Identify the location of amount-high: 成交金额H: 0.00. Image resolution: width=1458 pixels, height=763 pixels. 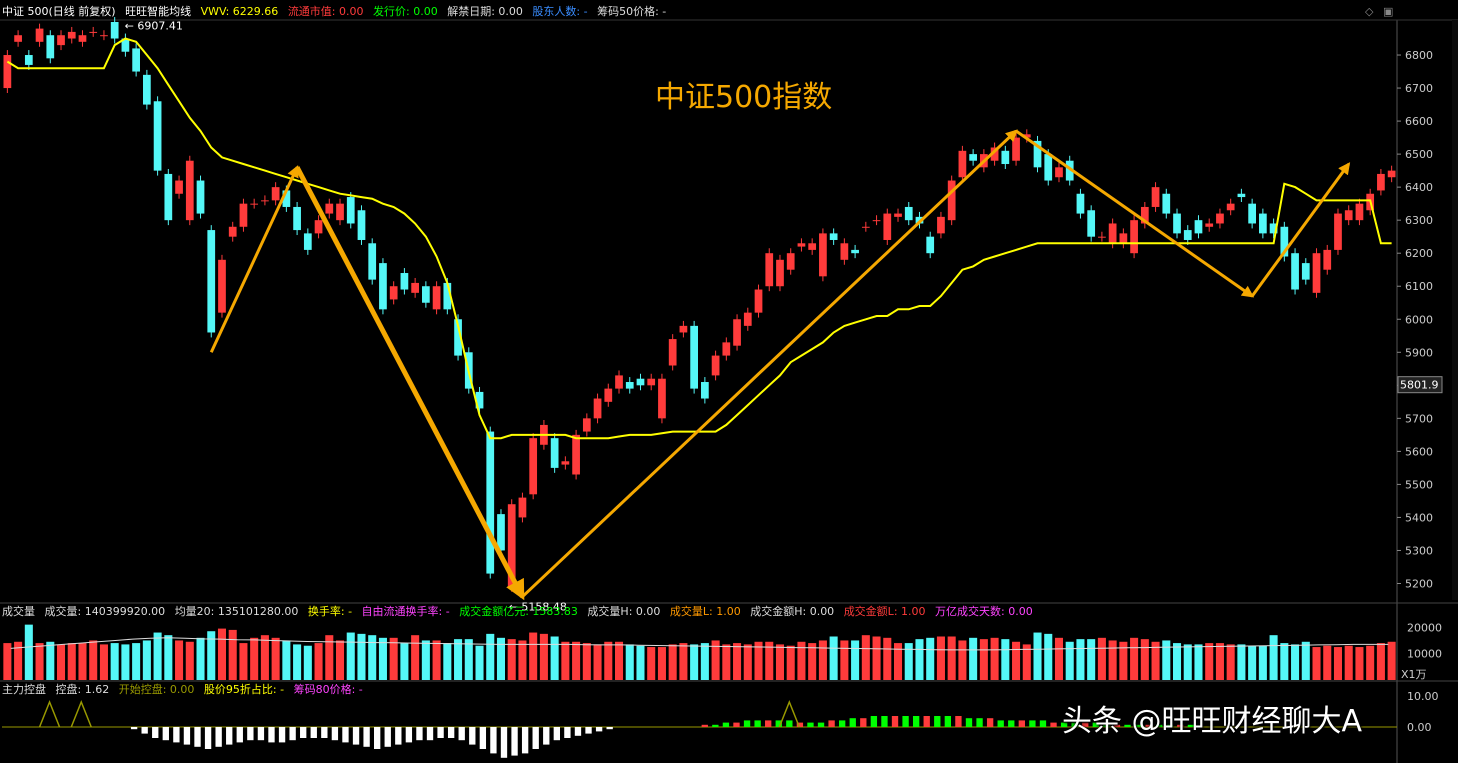
(792, 611).